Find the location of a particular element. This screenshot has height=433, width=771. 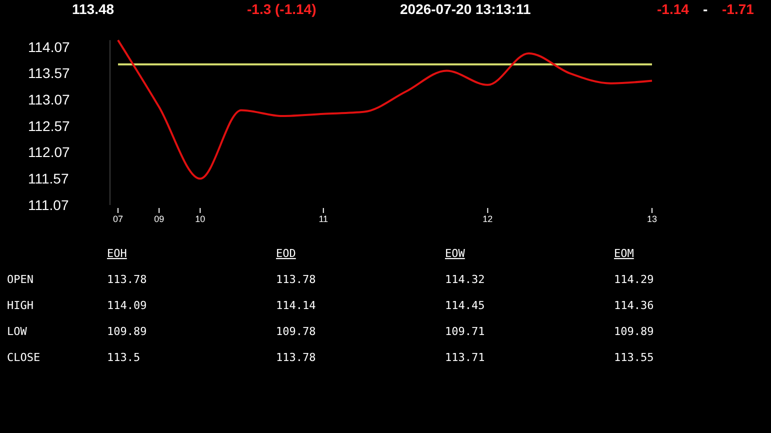

text: -1.3 (-1.14) is located at coordinates (281, 9).